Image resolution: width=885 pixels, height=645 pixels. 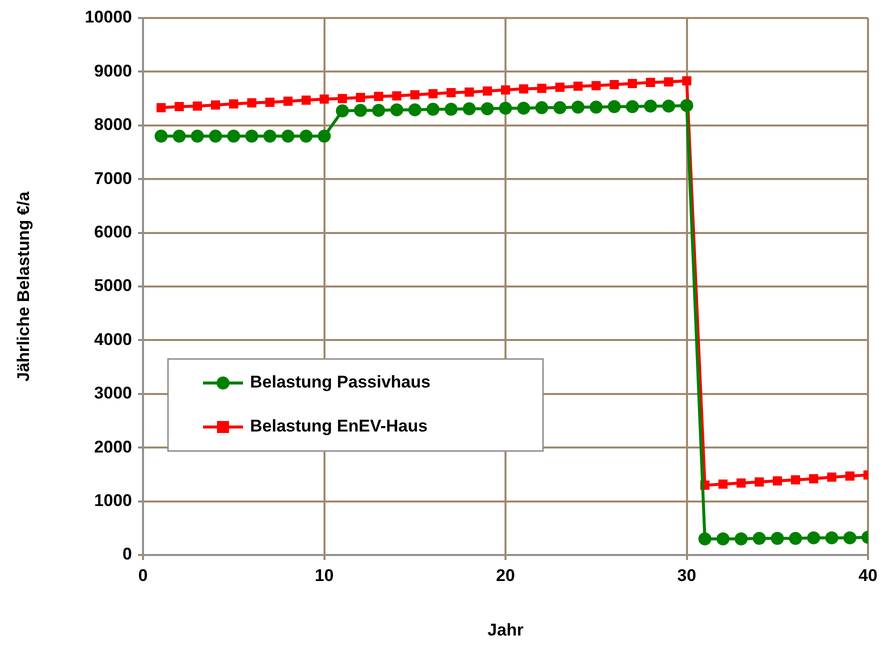 I want to click on y-tick-label: 0, so click(x=127, y=554).